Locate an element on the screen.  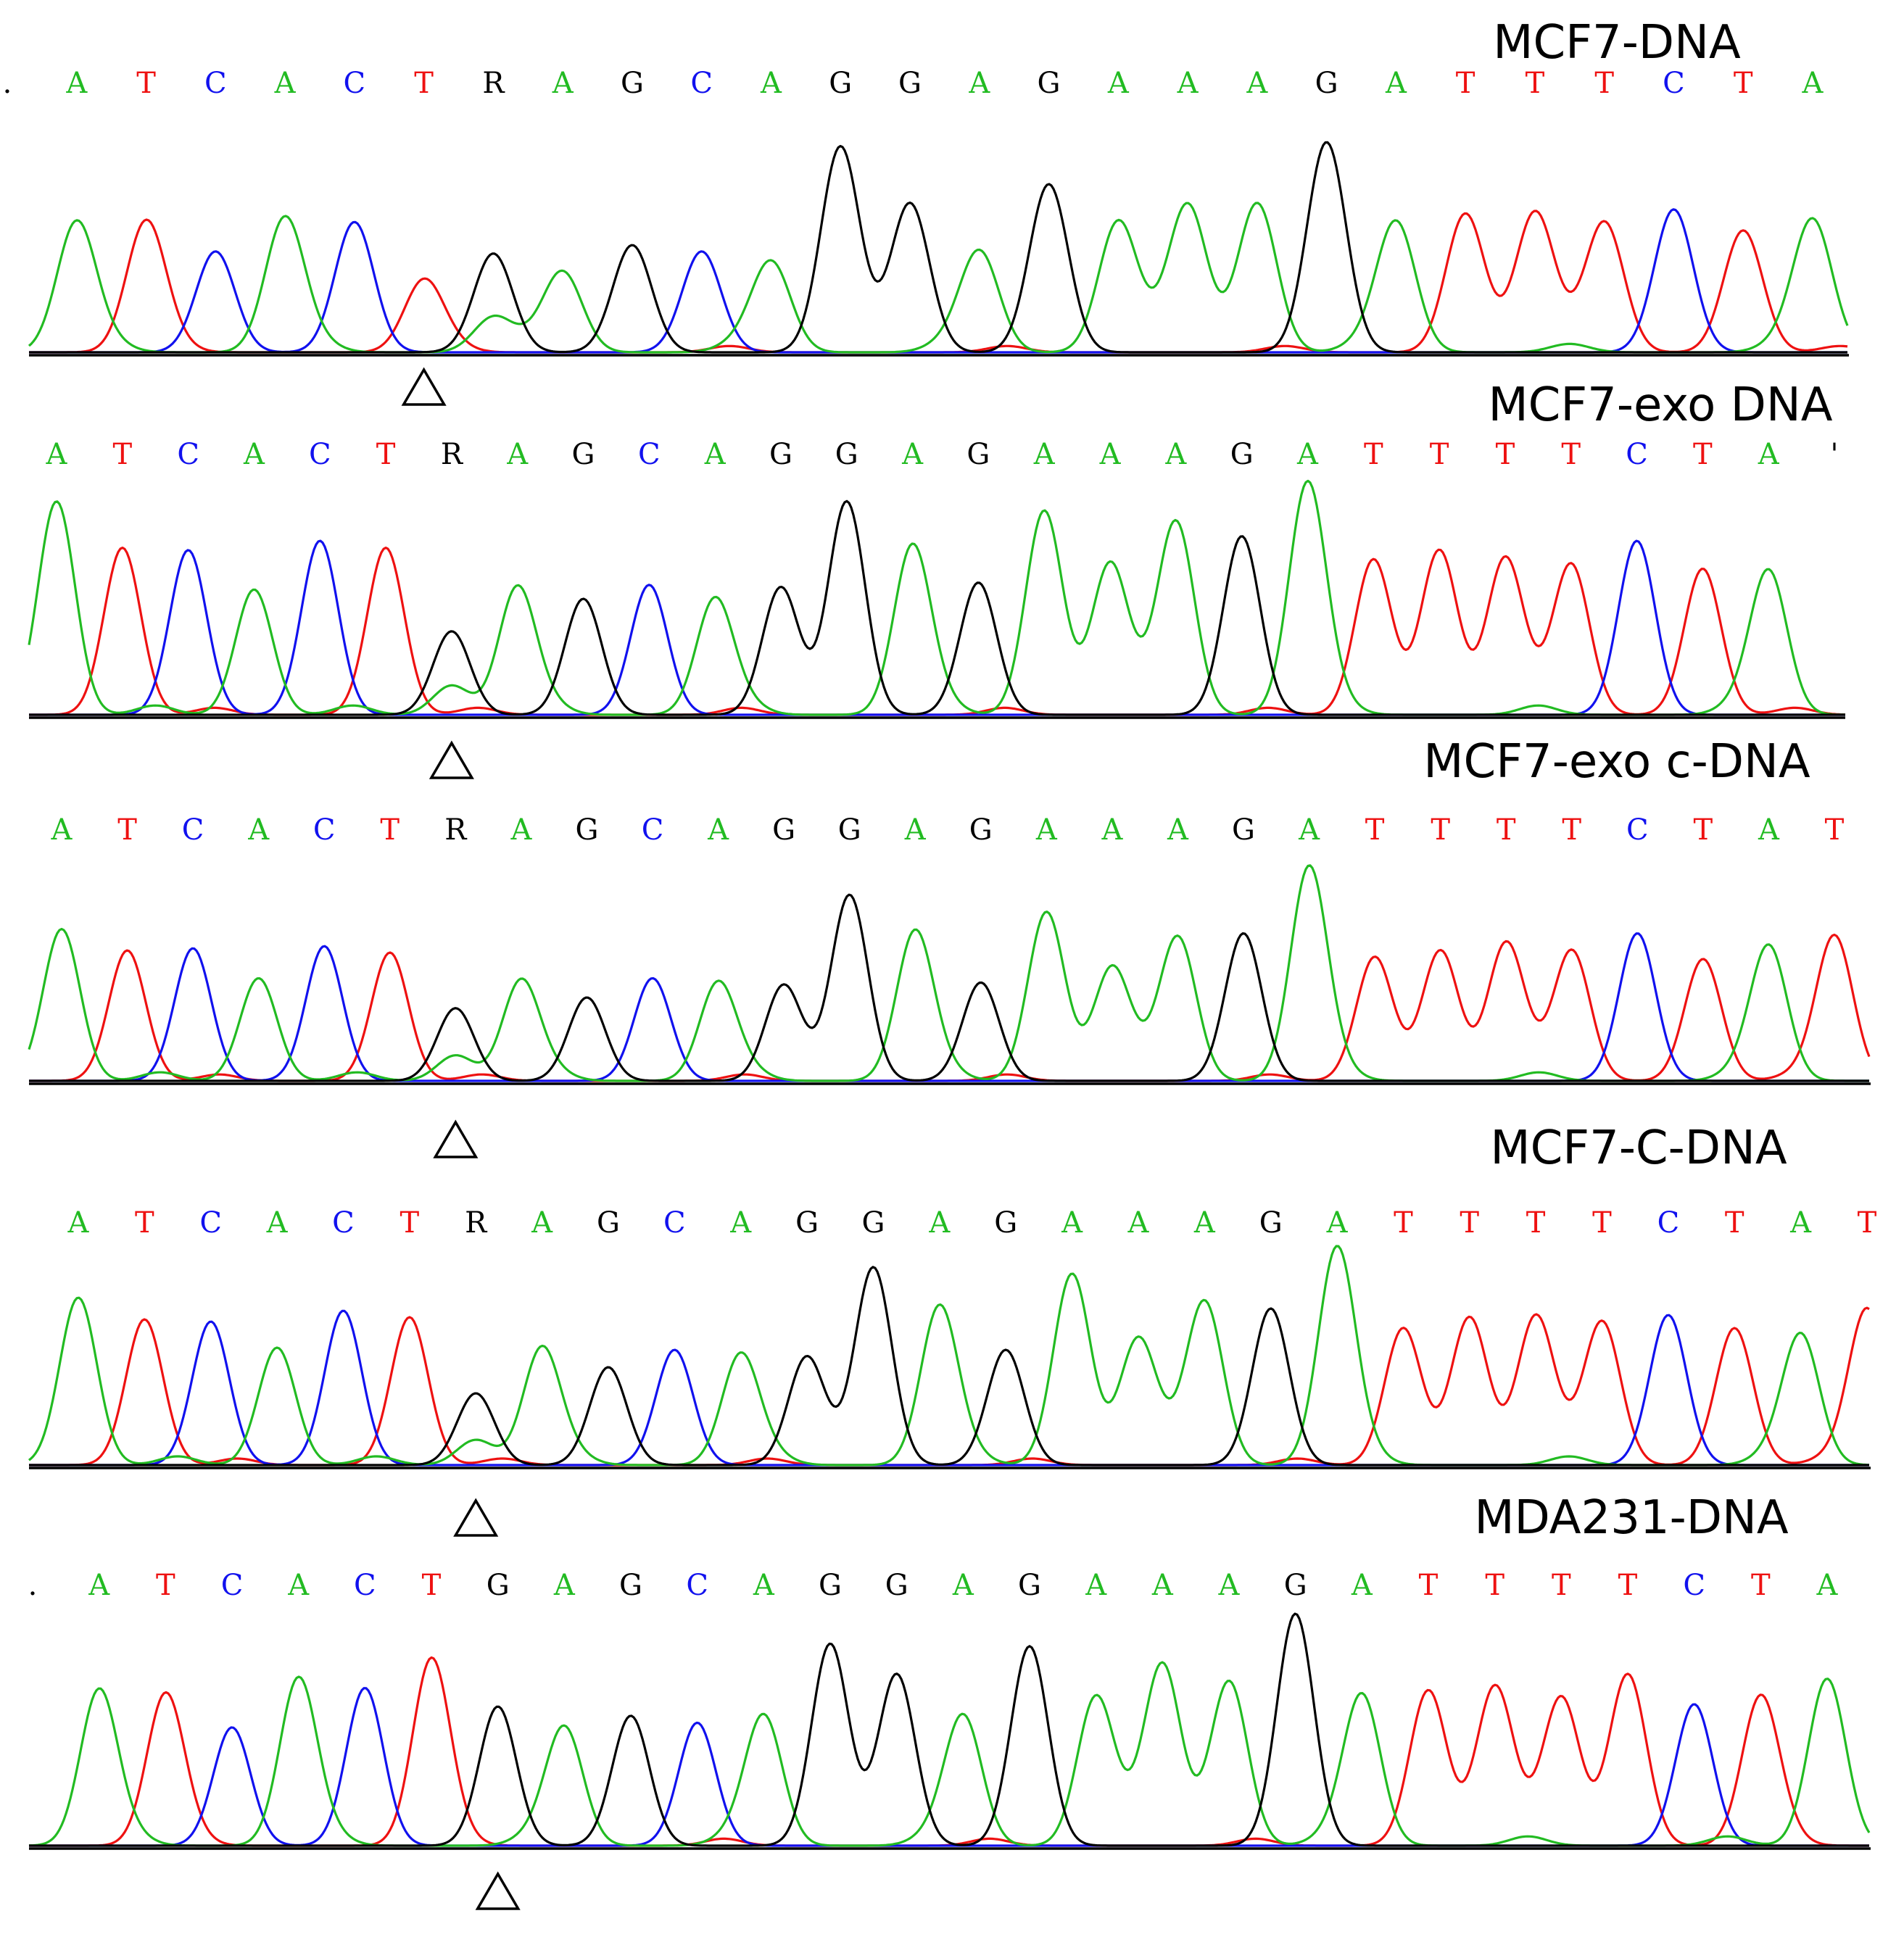
base-call: . is located at coordinates (7, 84).